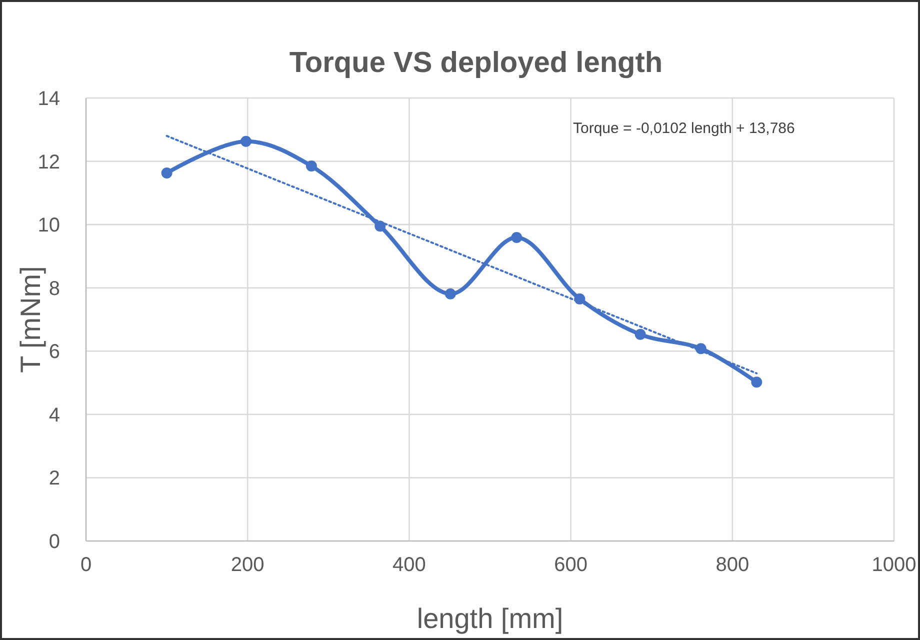  I want to click on y-tick-label: 4, so click(54, 415).